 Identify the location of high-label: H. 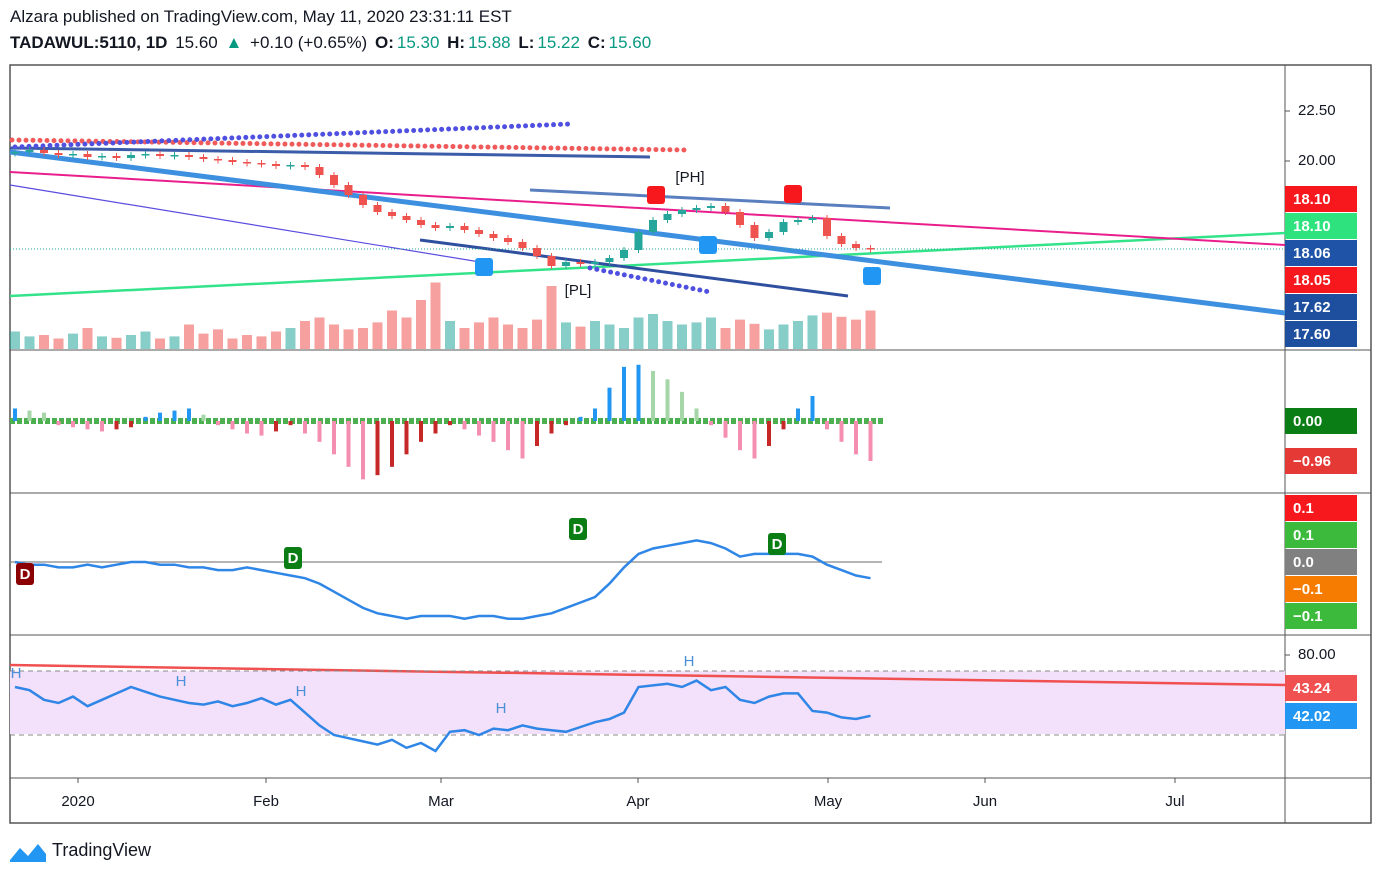
(181, 681).